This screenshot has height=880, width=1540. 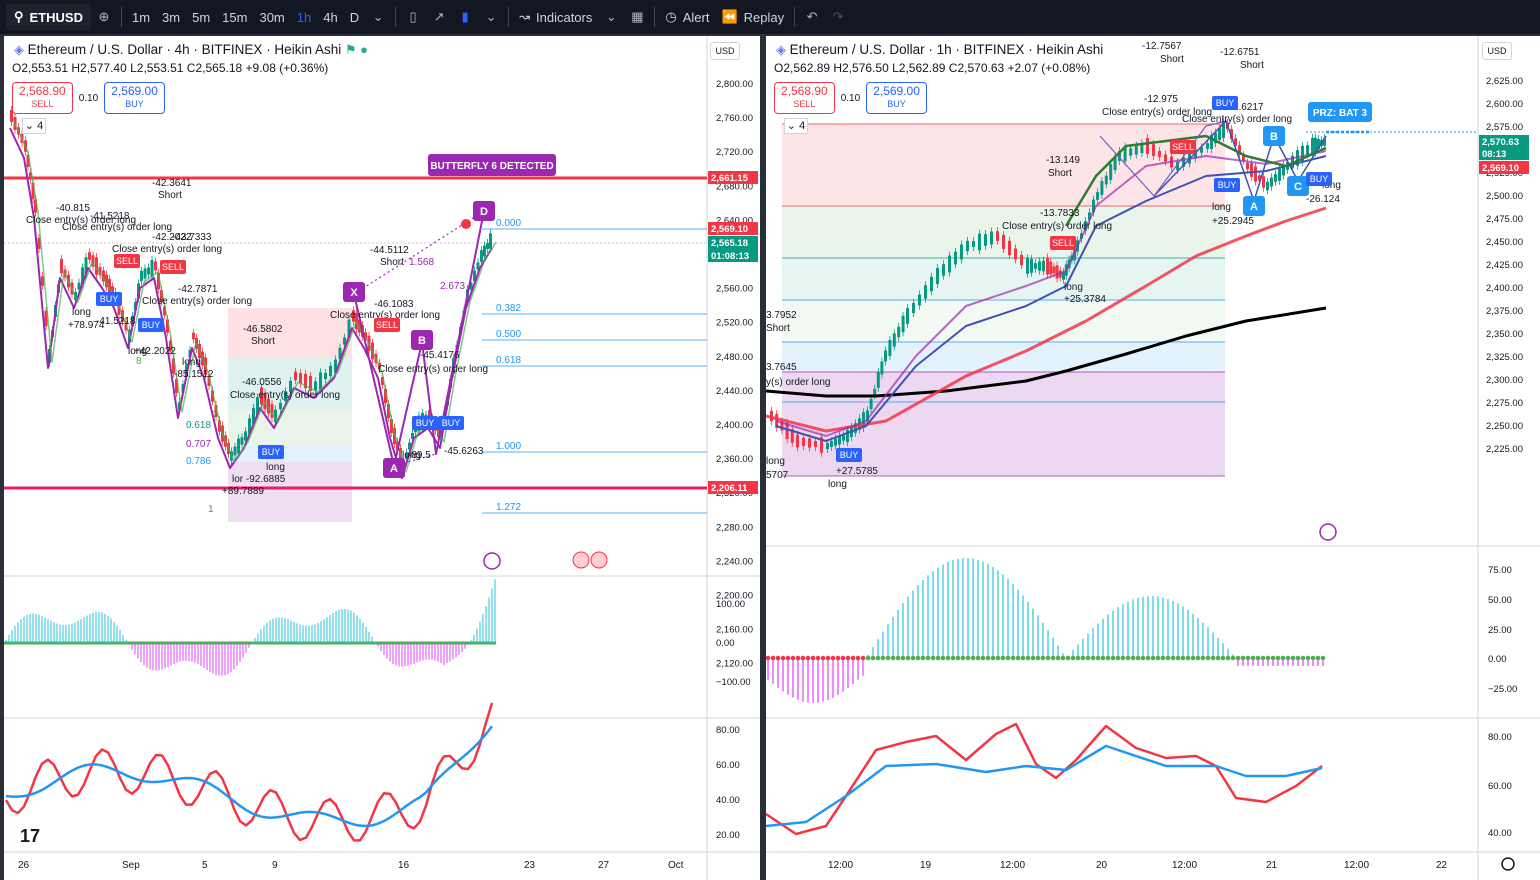 What do you see at coordinates (413, 16) in the screenshot?
I see `candles-icon: ▯` at bounding box center [413, 16].